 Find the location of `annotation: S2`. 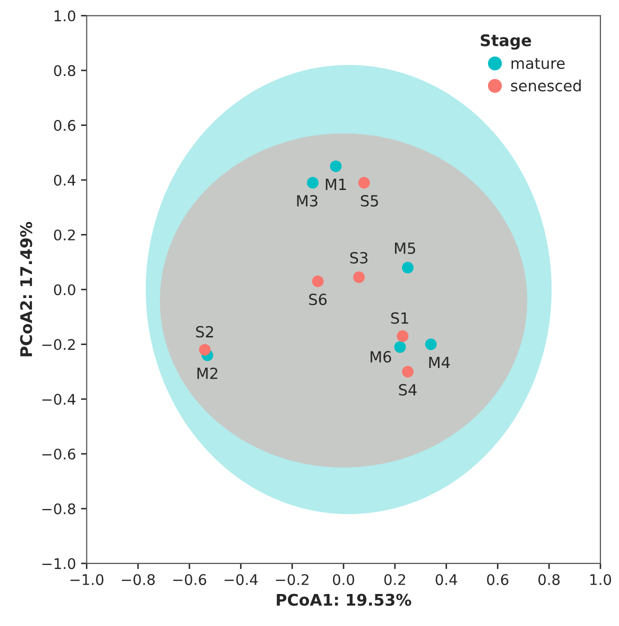

annotation: S2 is located at coordinates (205, 332).